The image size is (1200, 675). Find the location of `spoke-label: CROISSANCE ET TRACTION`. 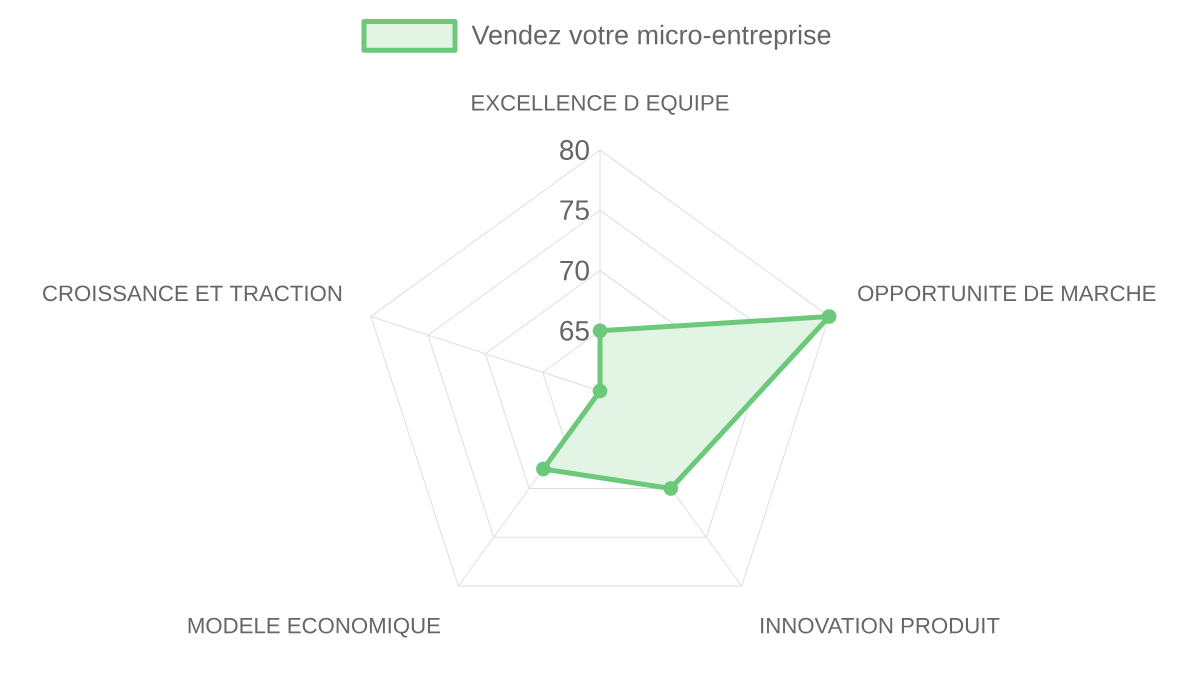

spoke-label: CROISSANCE ET TRACTION is located at coordinates (192, 293).